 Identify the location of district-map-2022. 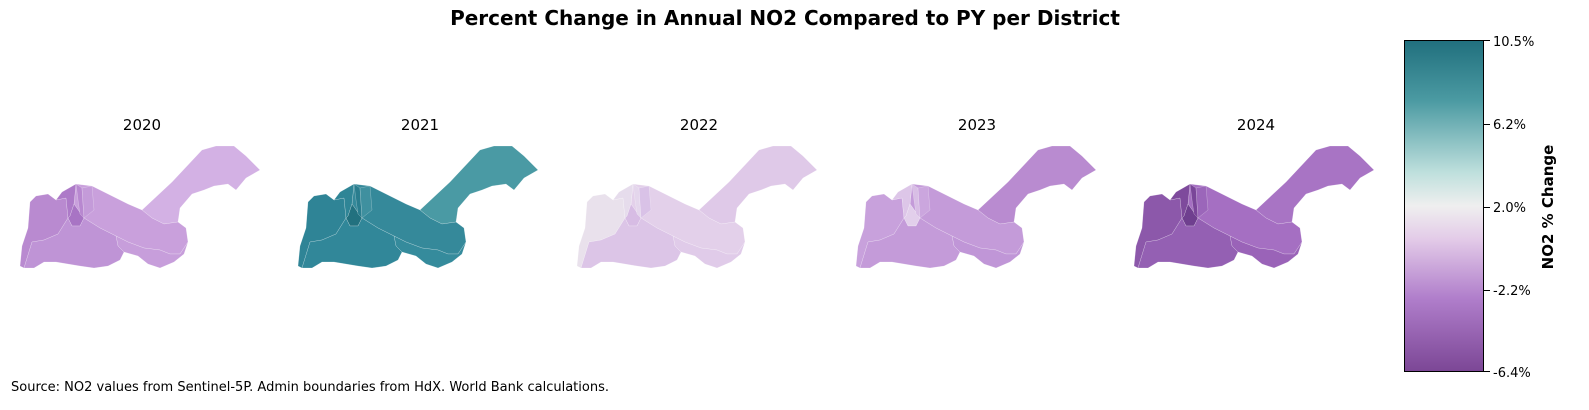
(697, 207).